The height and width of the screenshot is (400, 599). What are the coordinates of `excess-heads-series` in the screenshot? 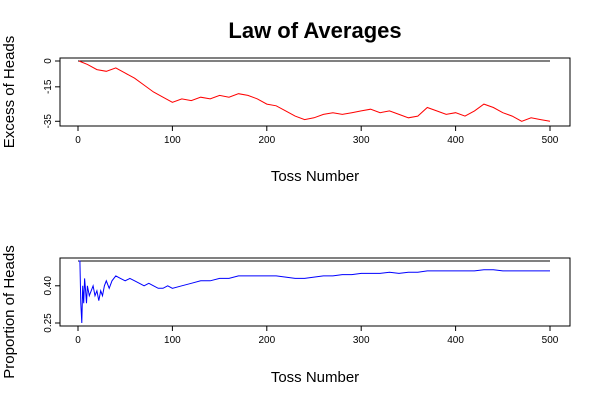 It's located at (314, 91).